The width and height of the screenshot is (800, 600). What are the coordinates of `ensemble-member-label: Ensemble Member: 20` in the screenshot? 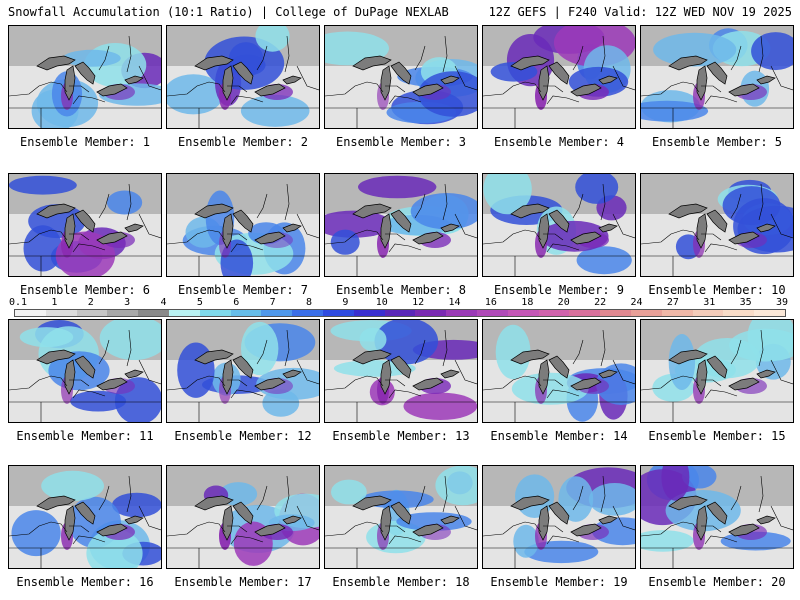 It's located at (717, 582).